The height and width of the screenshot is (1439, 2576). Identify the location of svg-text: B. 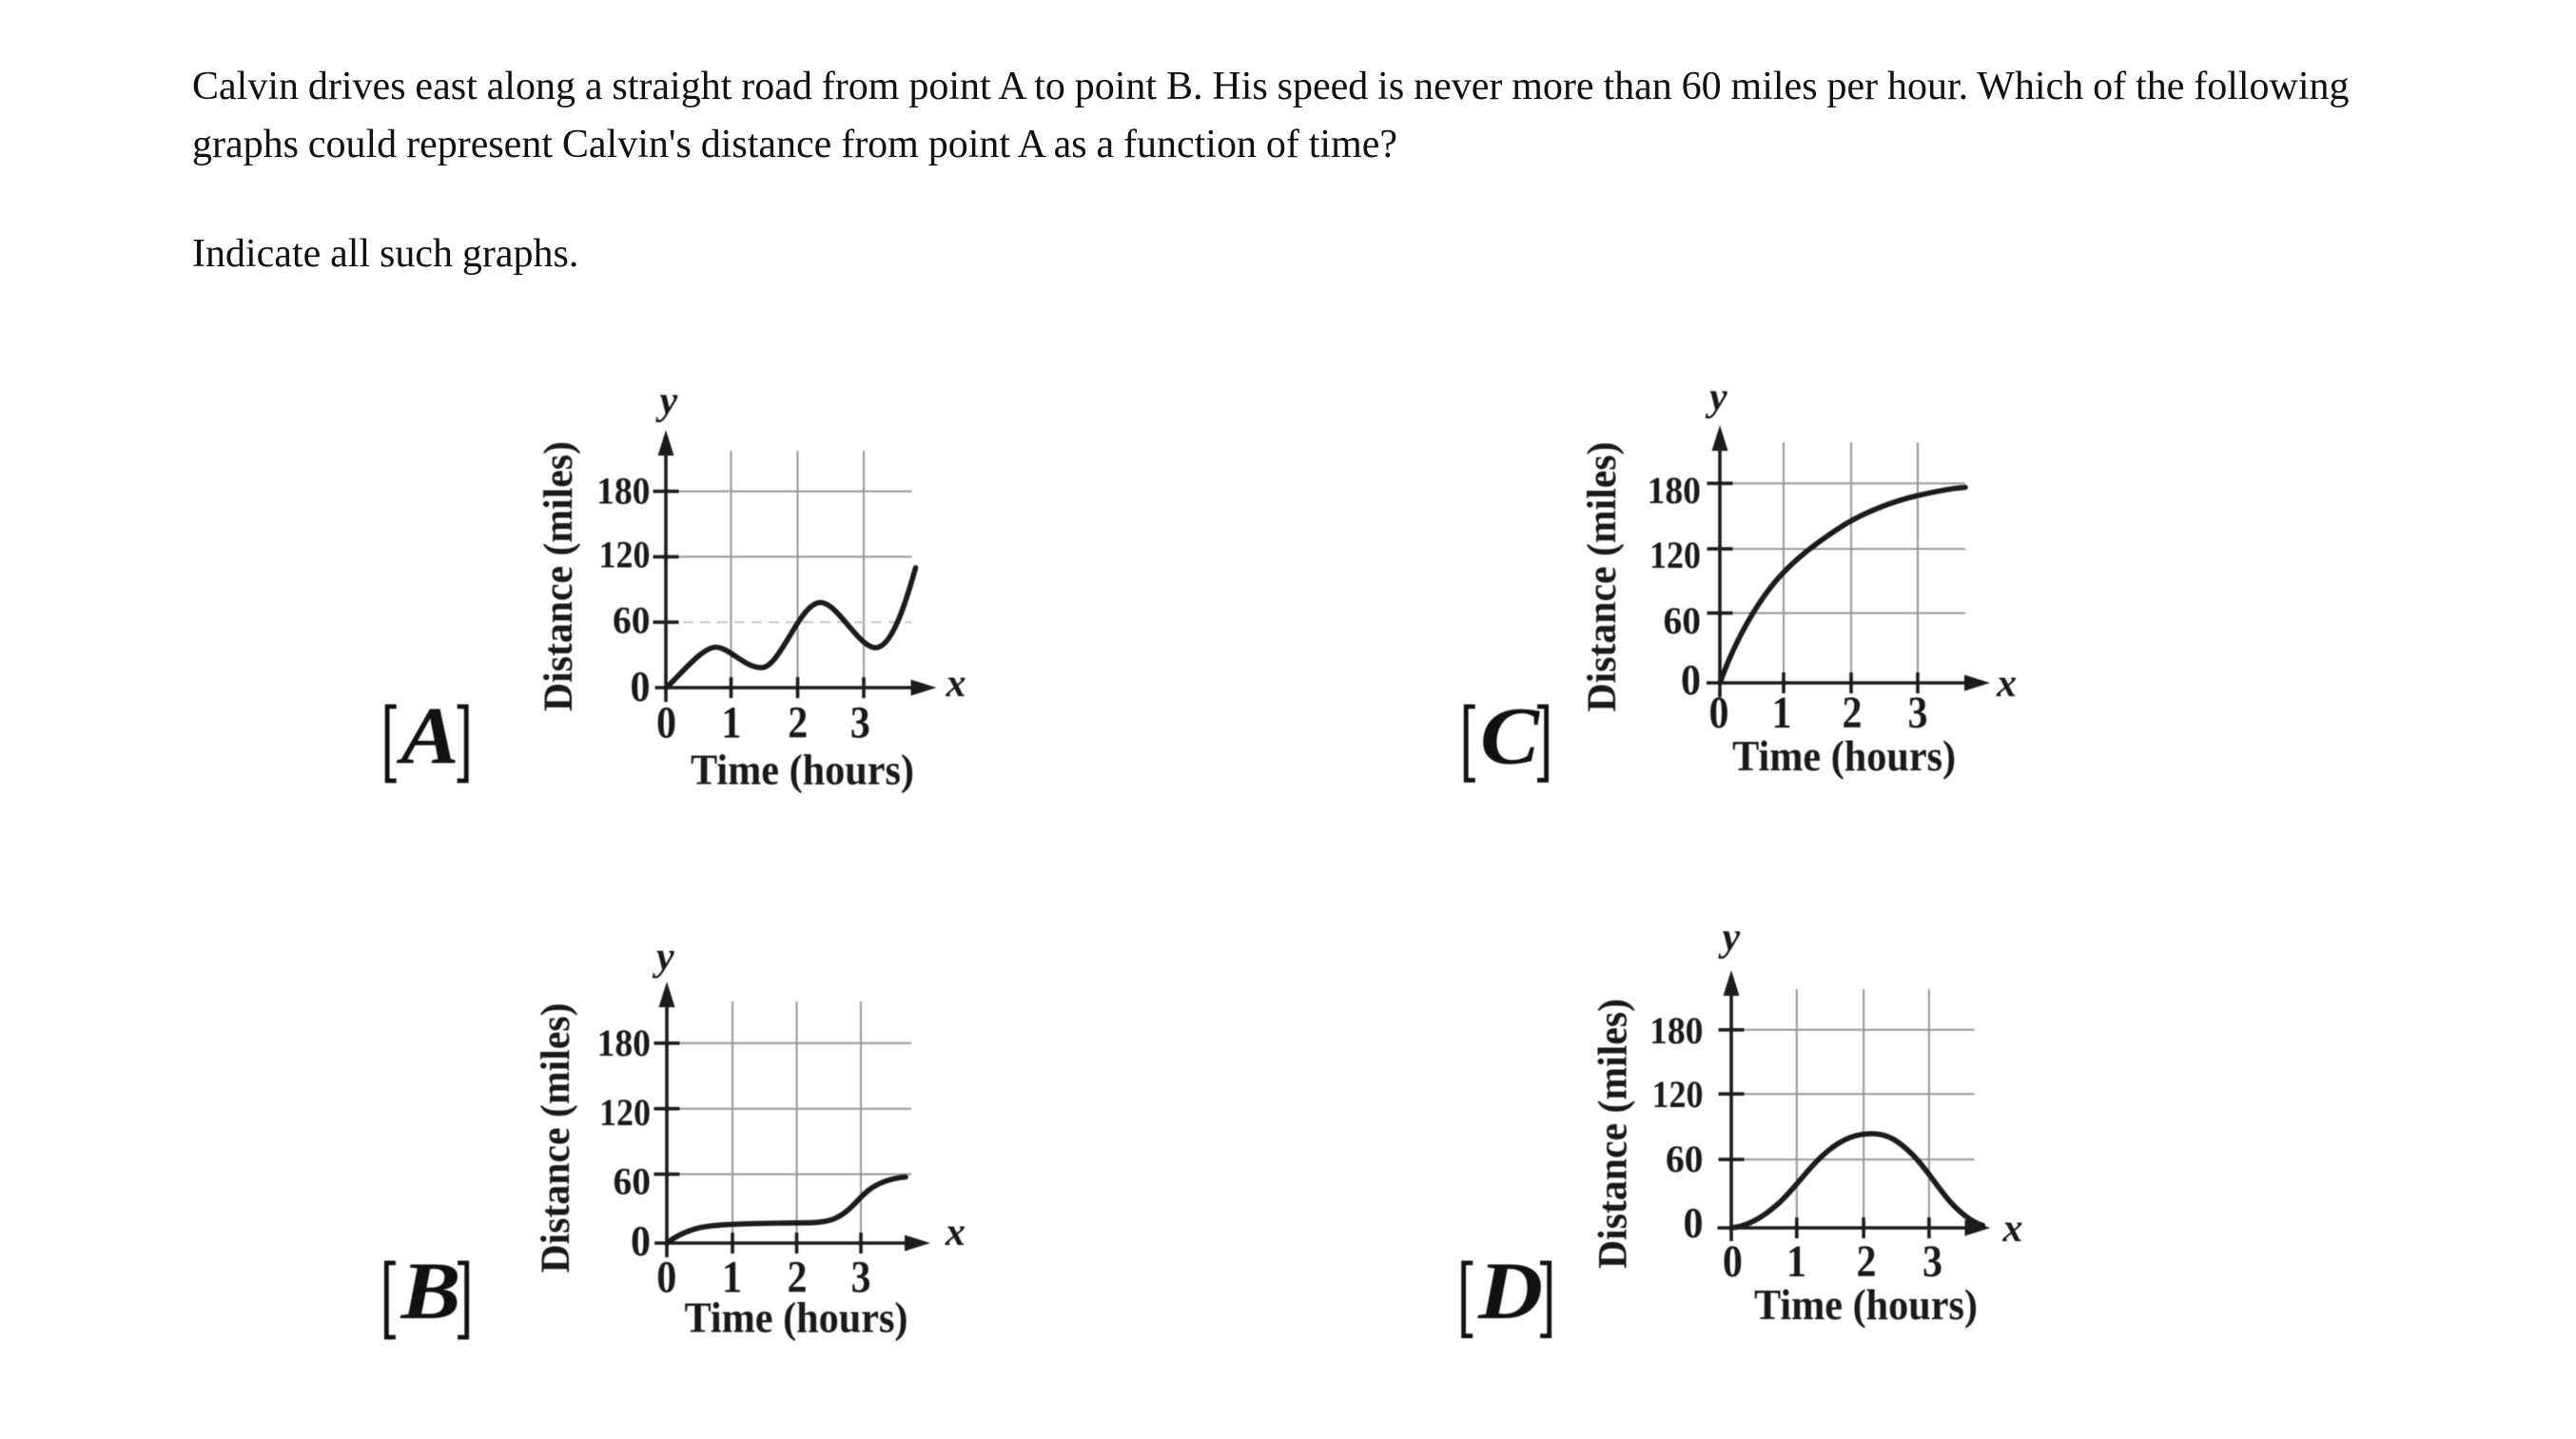
(430, 1290).